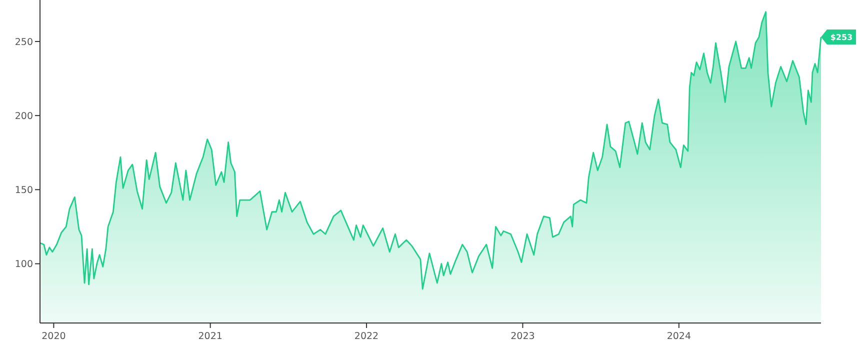 The height and width of the screenshot is (346, 857). What do you see at coordinates (366, 336) in the screenshot?
I see `x-tick-label: 2022` at bounding box center [366, 336].